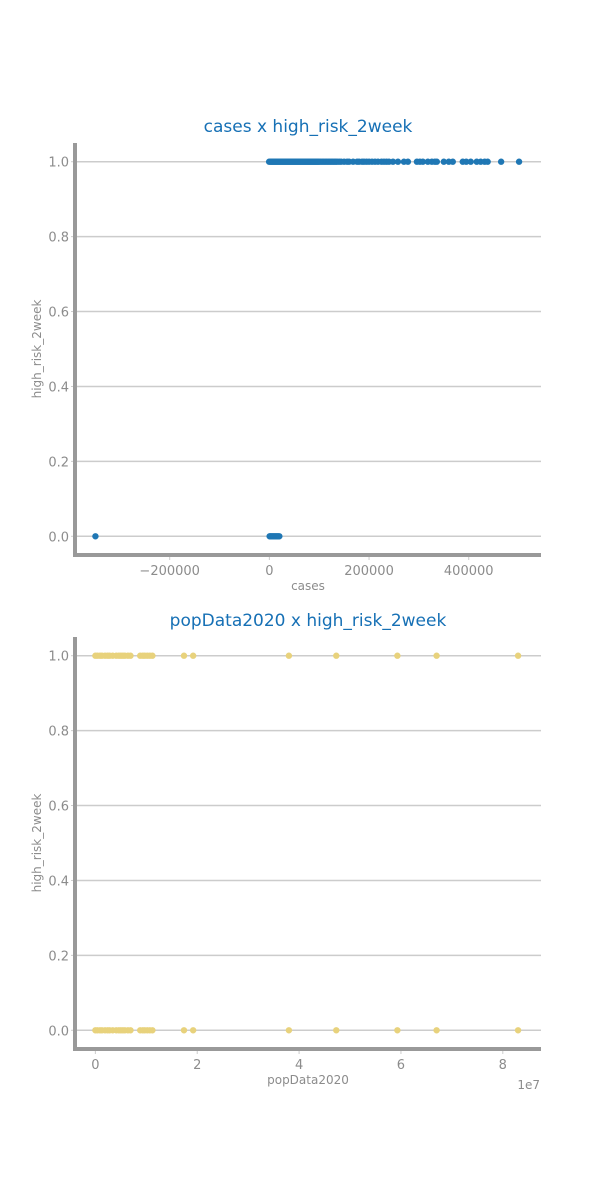 This screenshot has height=1200, width=600. I want to click on x-tick-label: 400000, so click(469, 571).